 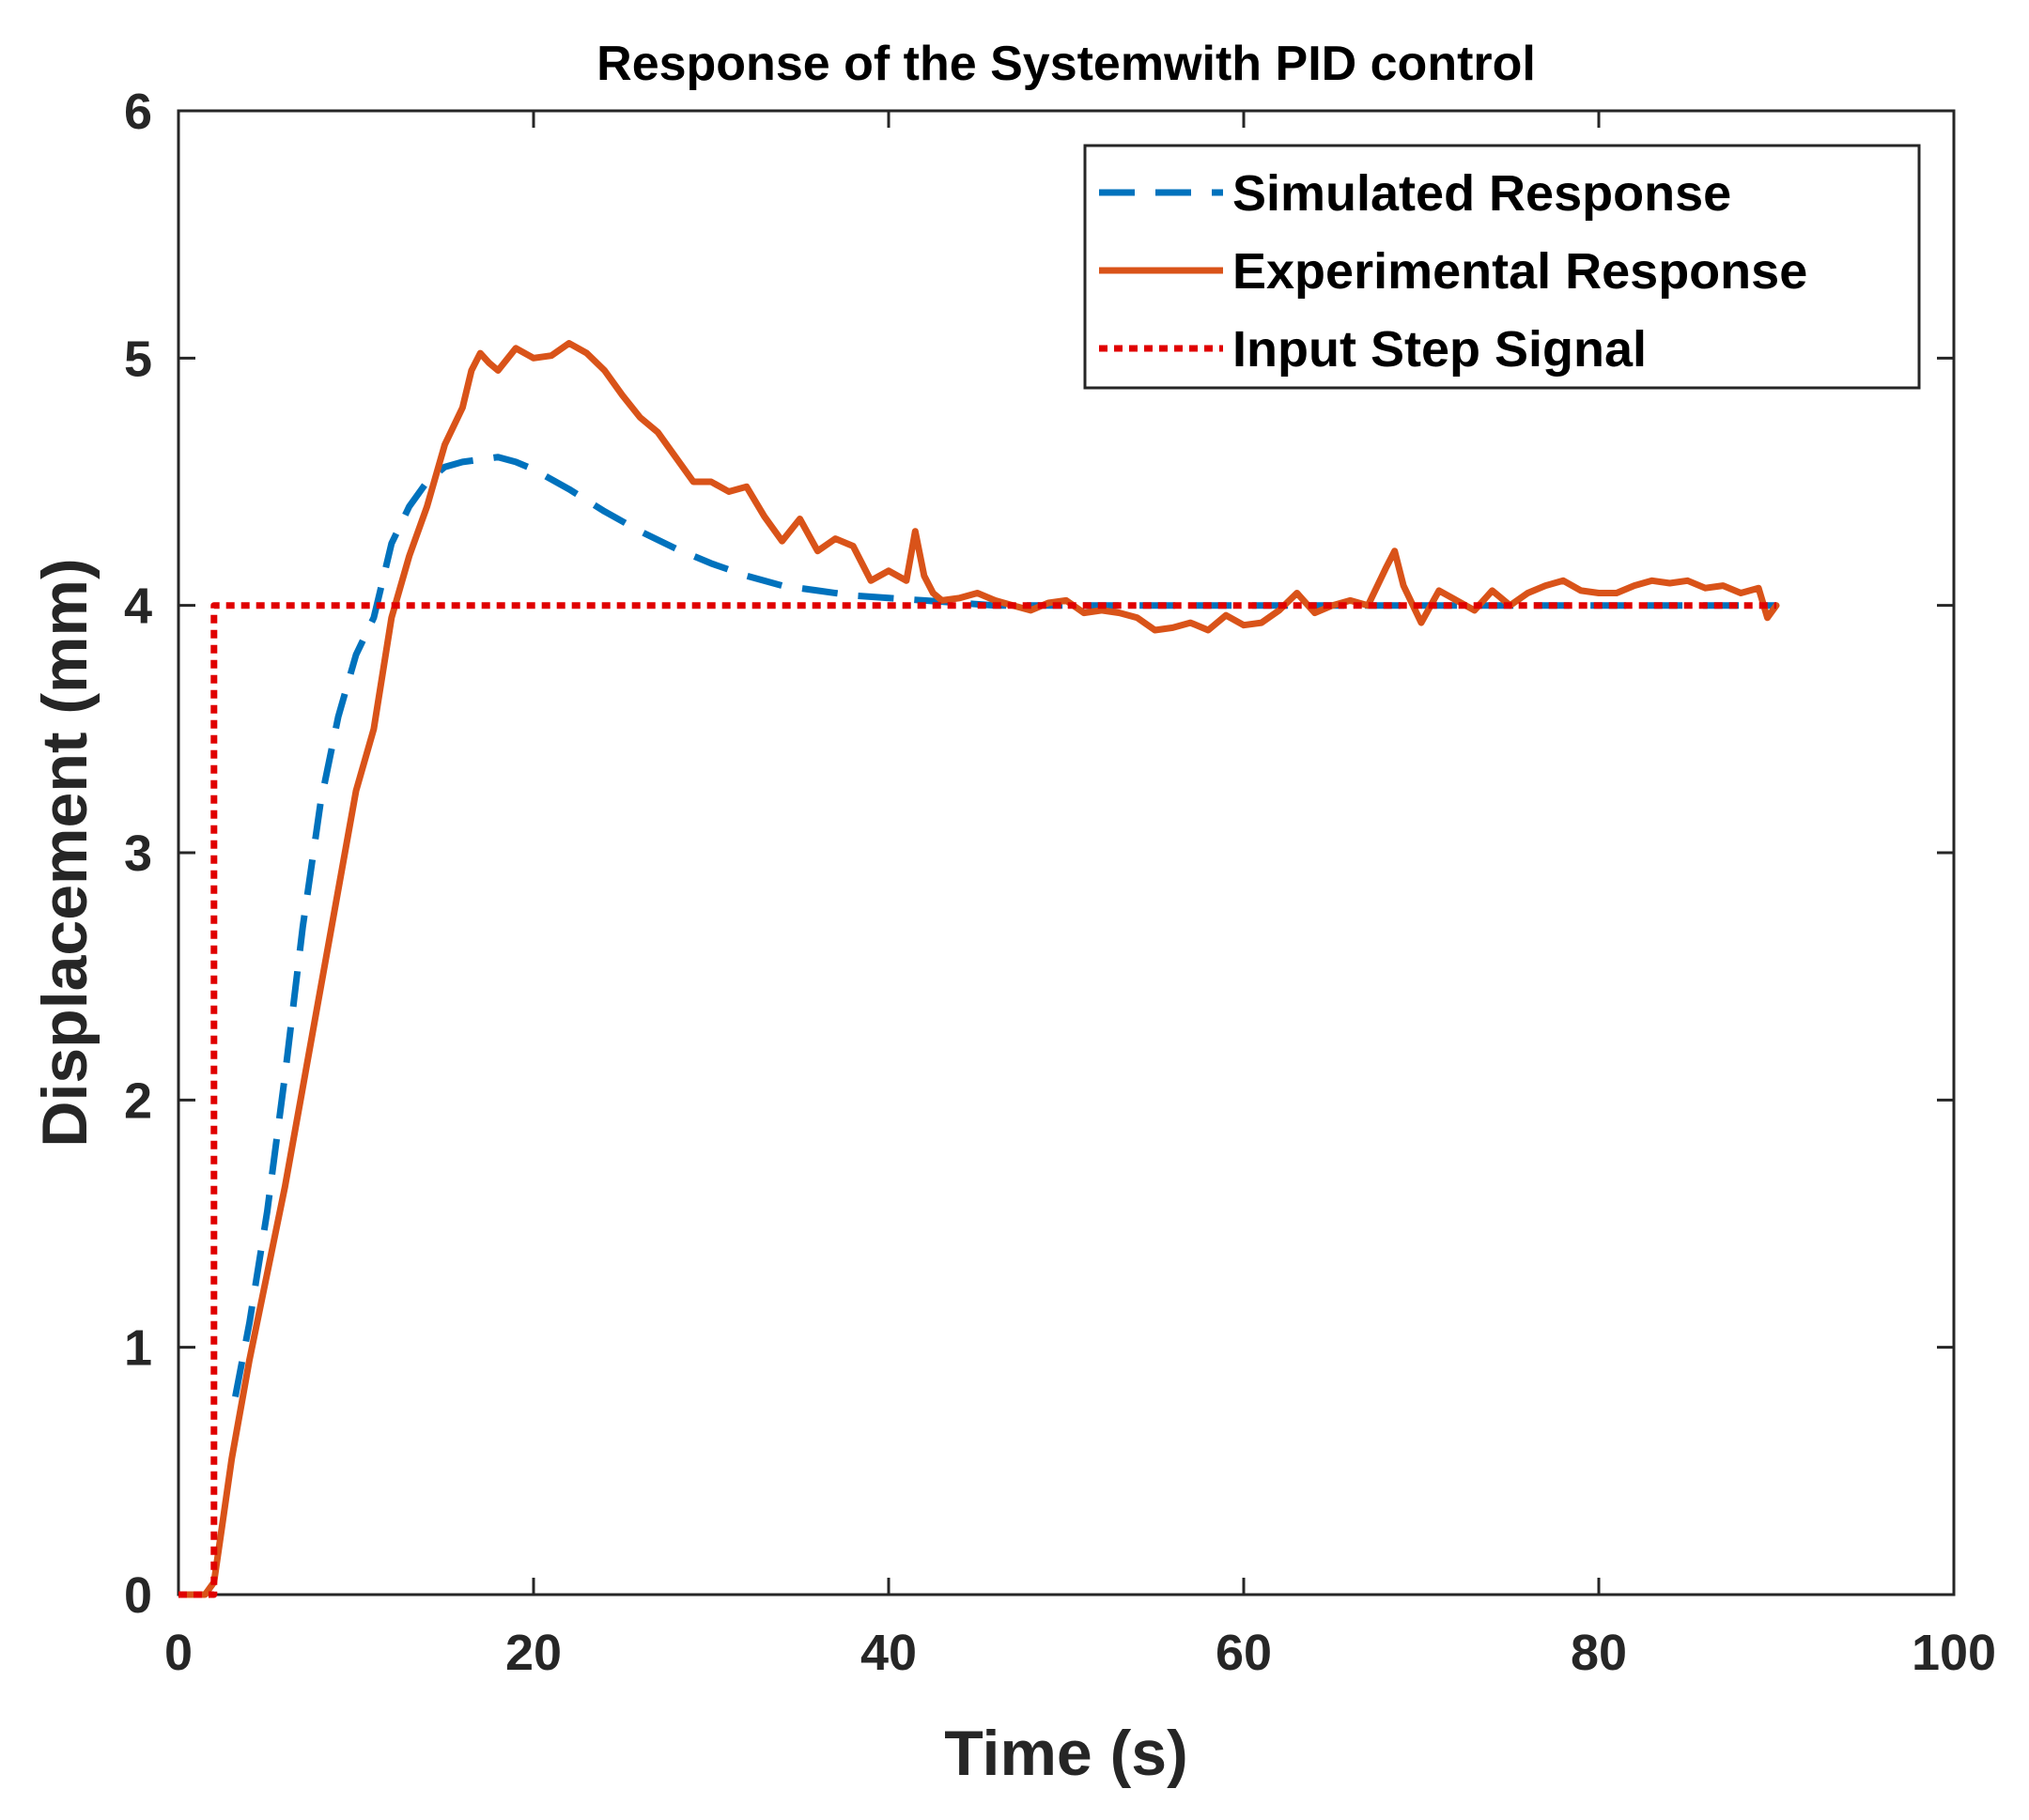 I want to click on y-tick-label: 5, so click(x=138, y=359).